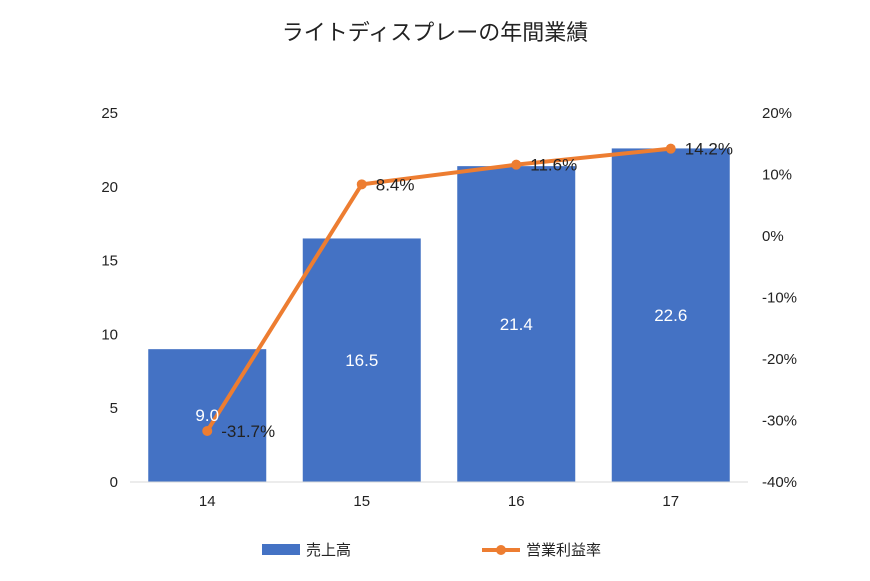  What do you see at coordinates (281, 549) in the screenshot?
I see `legend-swatch-sales` at bounding box center [281, 549].